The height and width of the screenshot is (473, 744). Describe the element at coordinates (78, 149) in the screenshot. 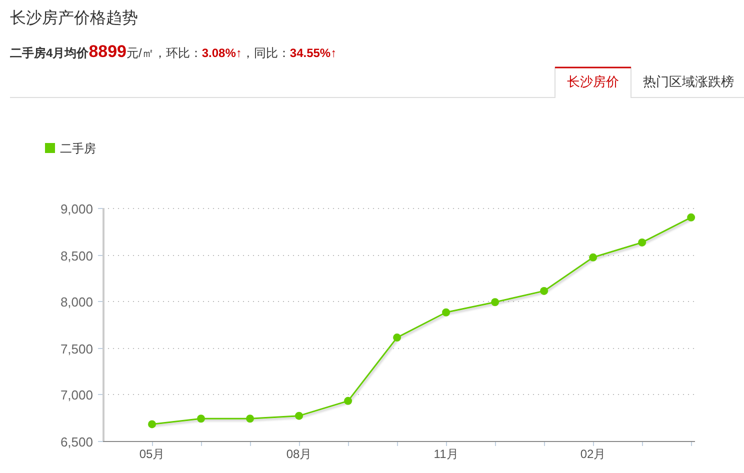

I see `legend-label: 二手房` at that location.